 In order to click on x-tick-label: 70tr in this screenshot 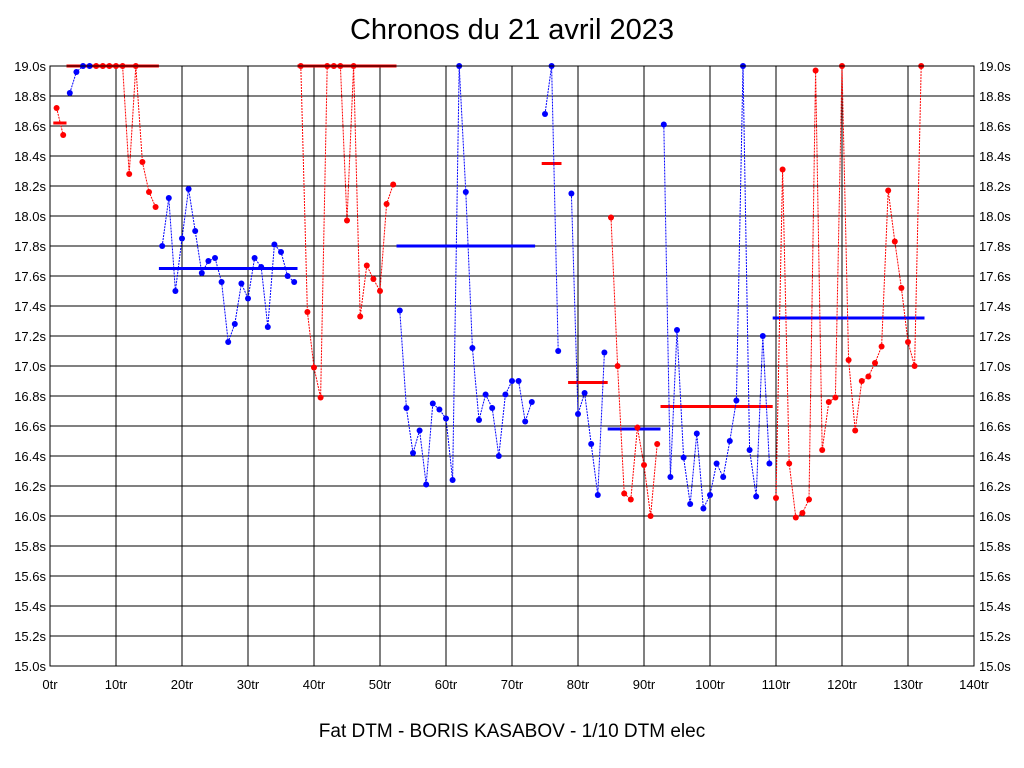, I will do `click(512, 684)`.